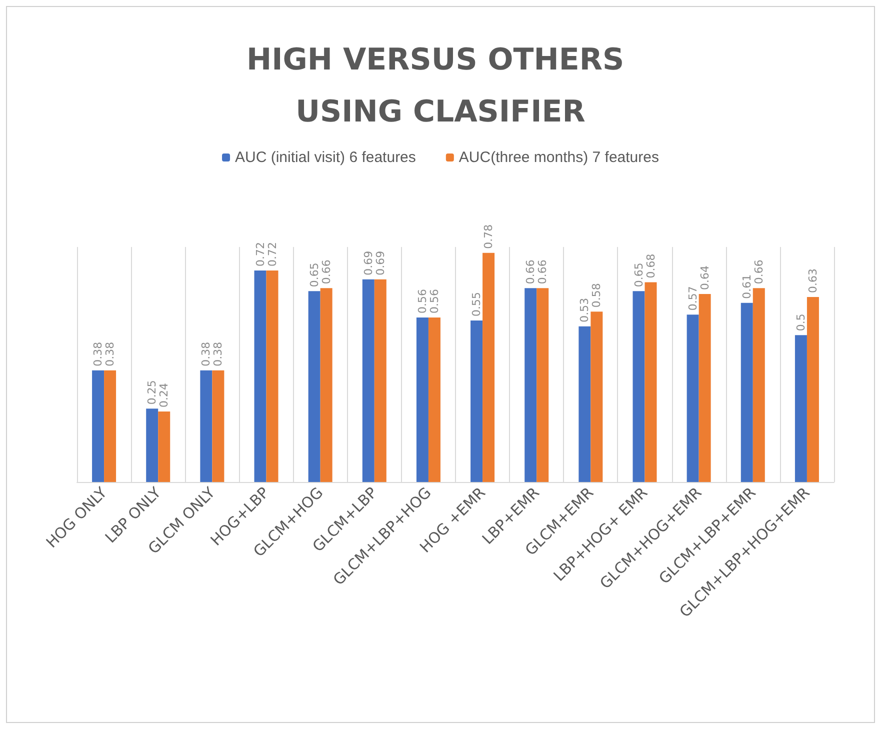  What do you see at coordinates (693, 298) in the screenshot?
I see `data-label: 0.57` at bounding box center [693, 298].